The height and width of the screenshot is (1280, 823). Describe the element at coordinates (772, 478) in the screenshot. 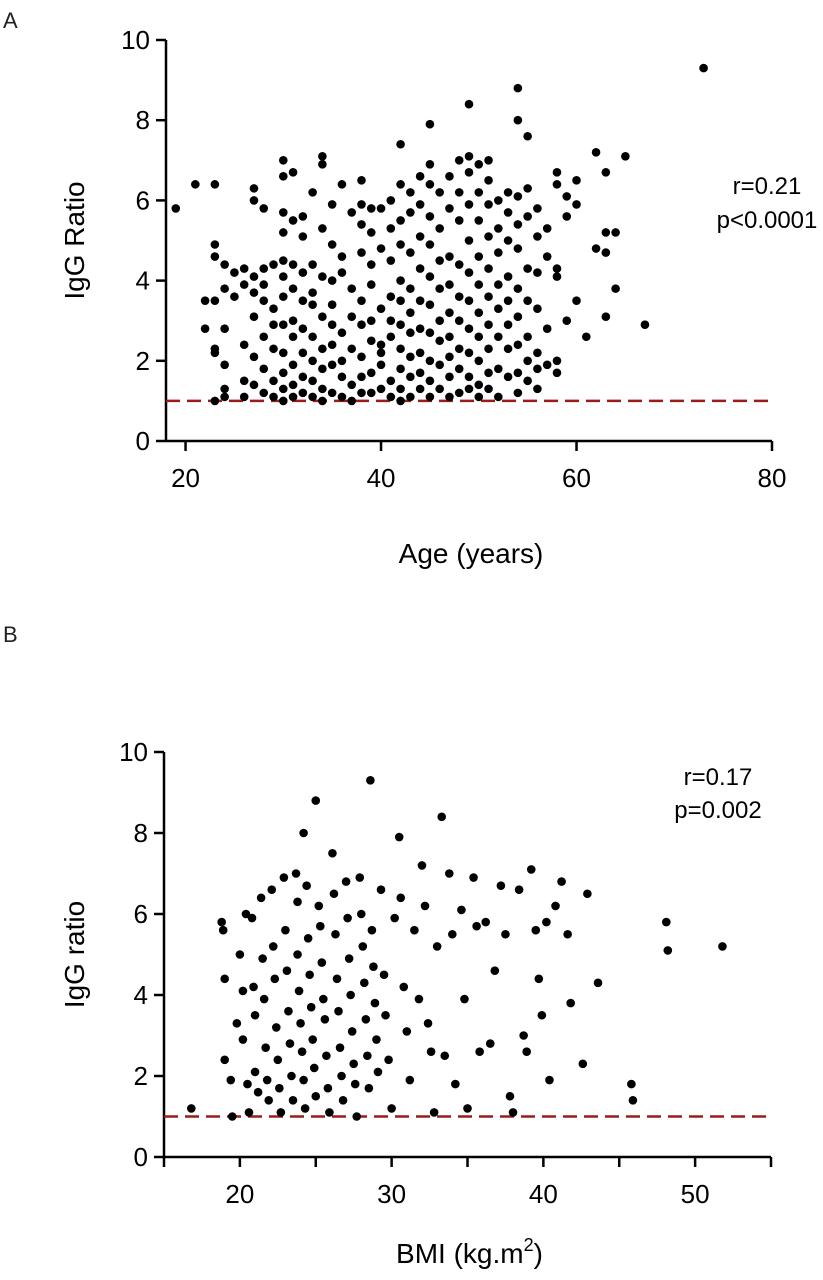

I see `x-tick-label: 80` at that location.